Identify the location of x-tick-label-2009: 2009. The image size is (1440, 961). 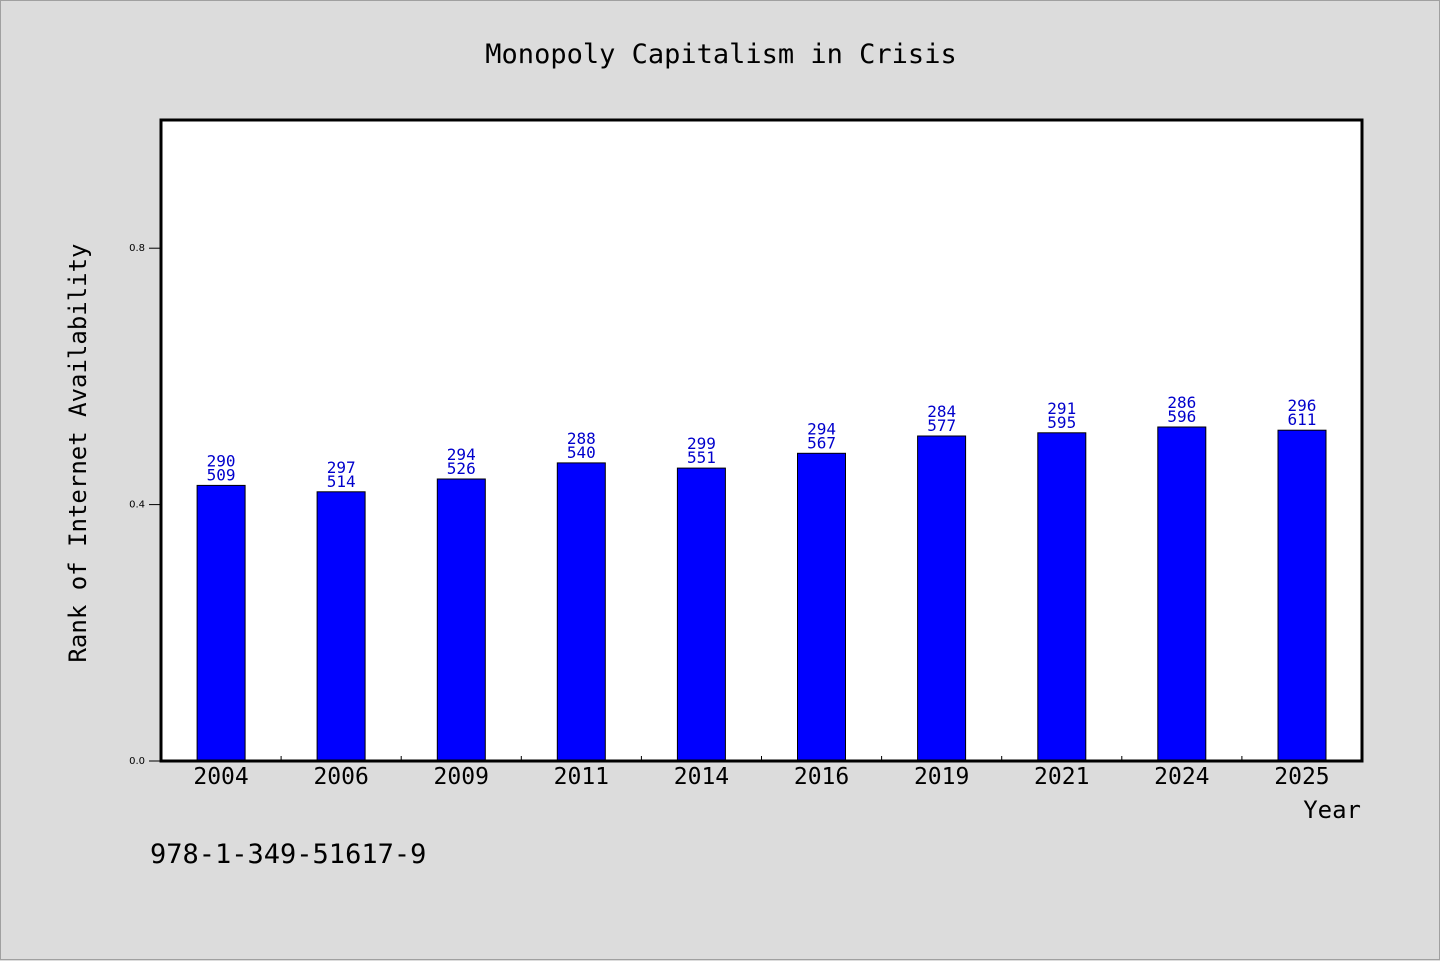
(461, 777).